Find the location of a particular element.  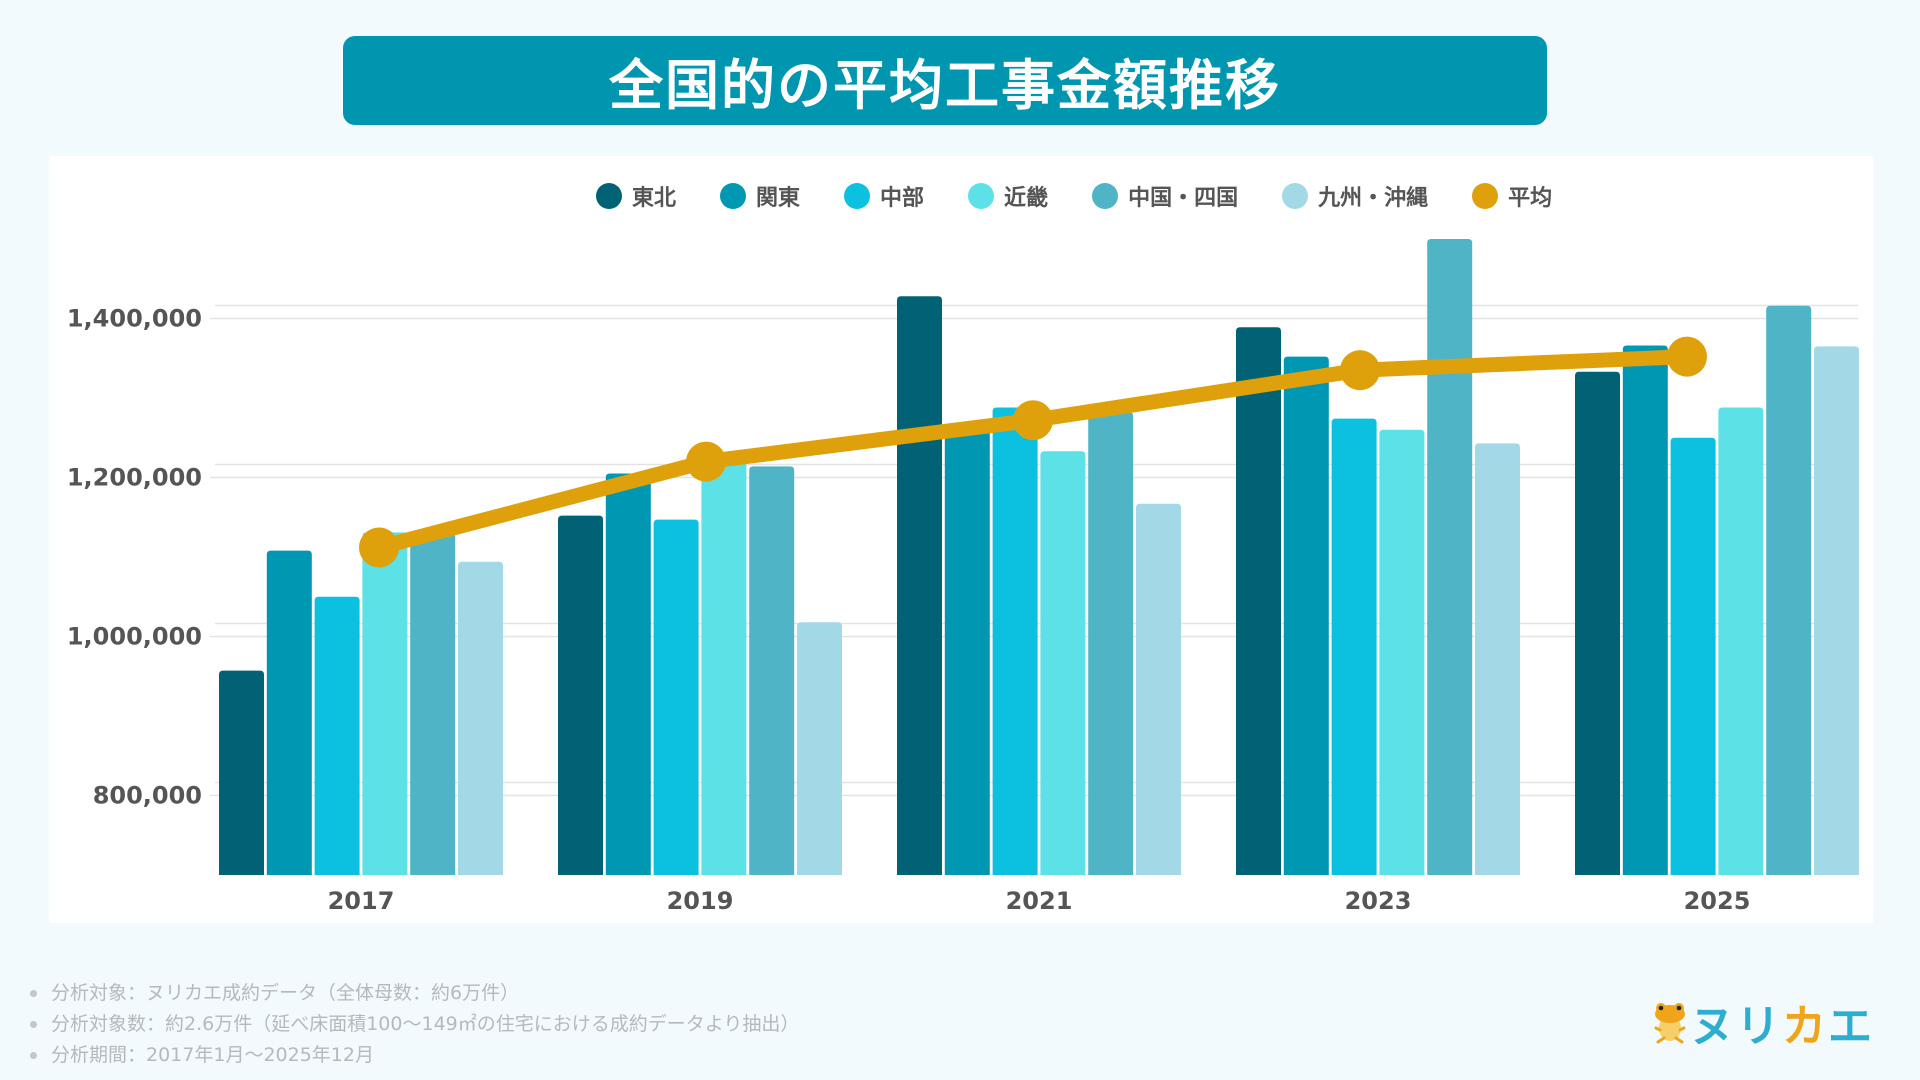

legend-item: 関東 is located at coordinates (760, 196).